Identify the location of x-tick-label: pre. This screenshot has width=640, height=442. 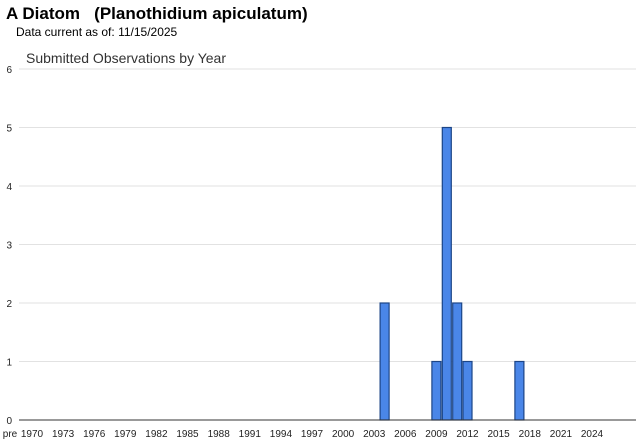
(10, 434).